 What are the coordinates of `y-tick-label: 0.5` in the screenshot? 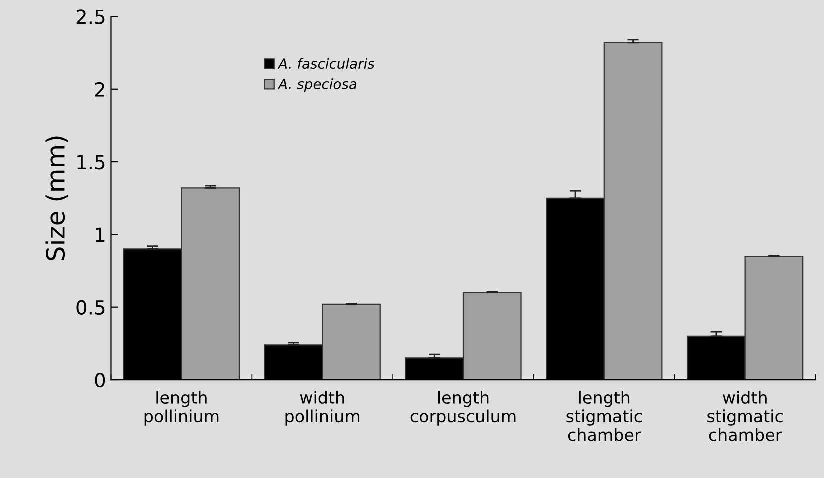 It's located at (90, 308).